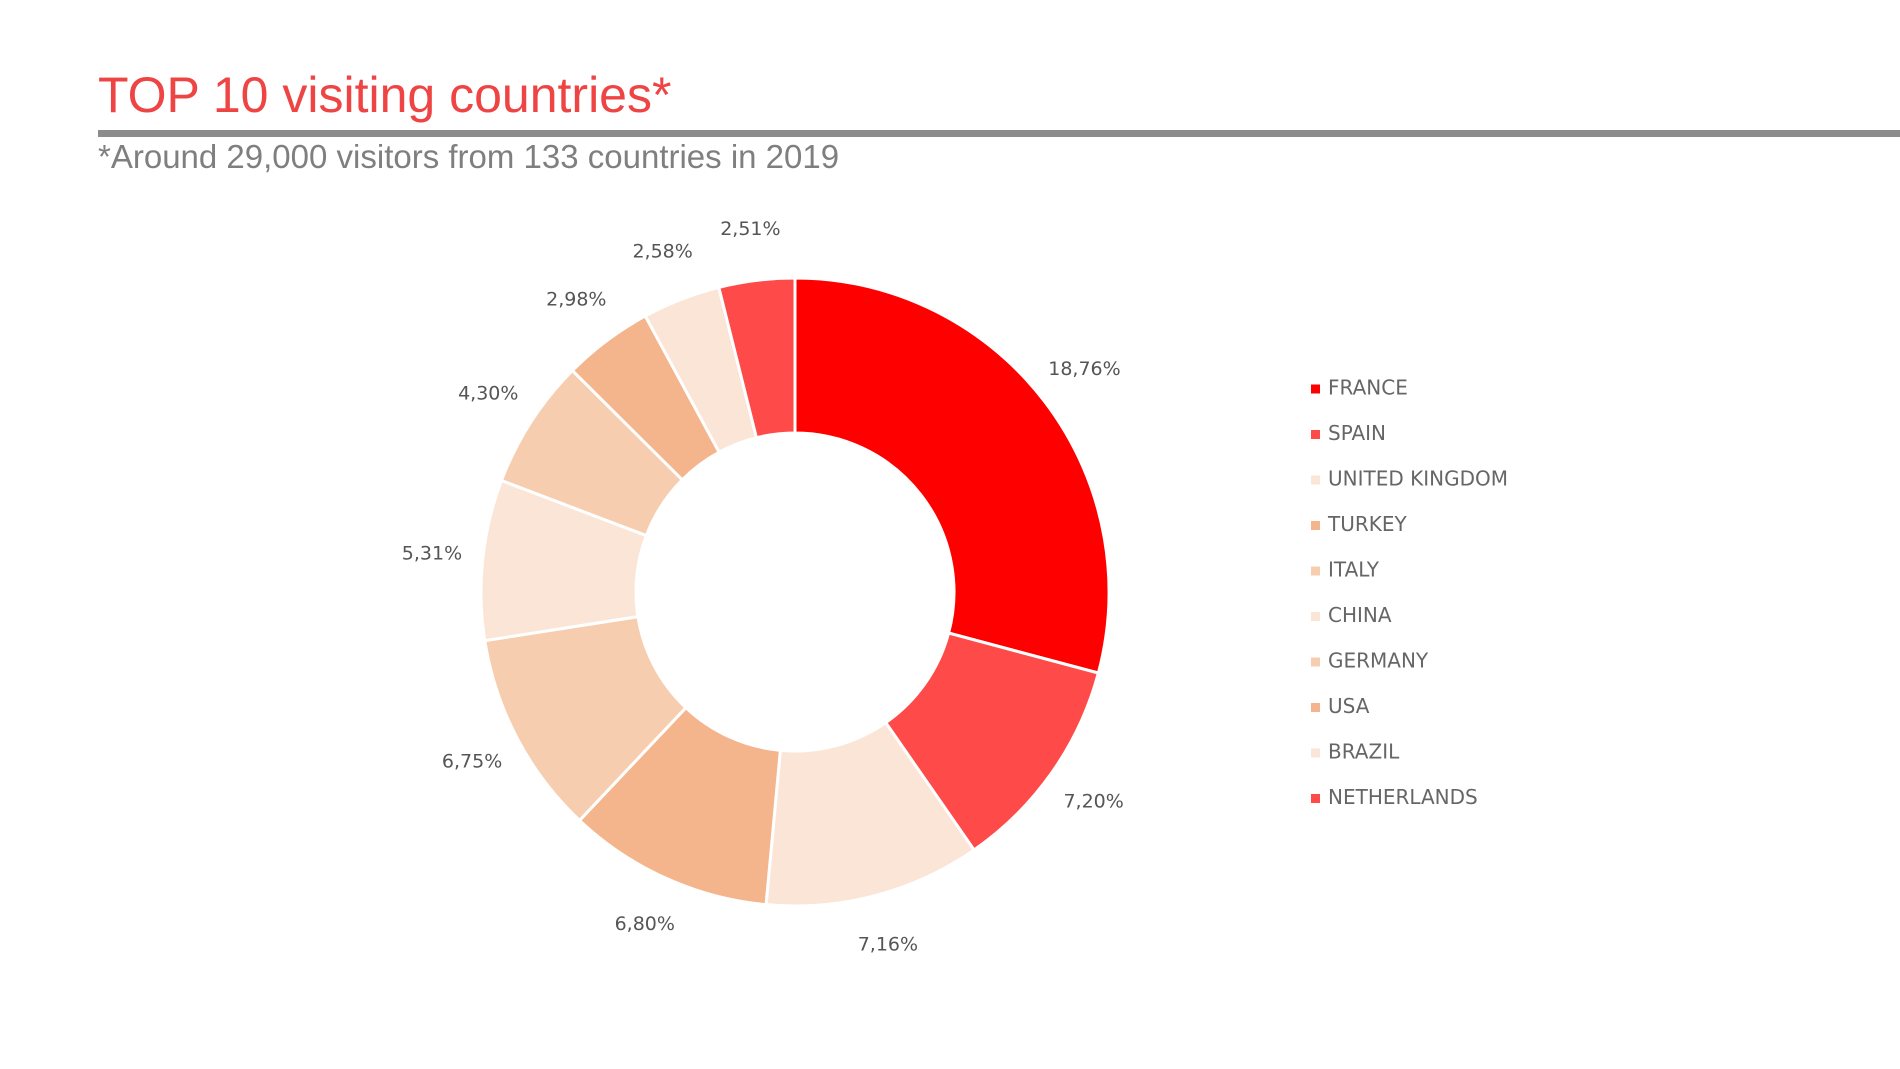  What do you see at coordinates (1360, 615) in the screenshot?
I see `legend-label-china: CHINA` at bounding box center [1360, 615].